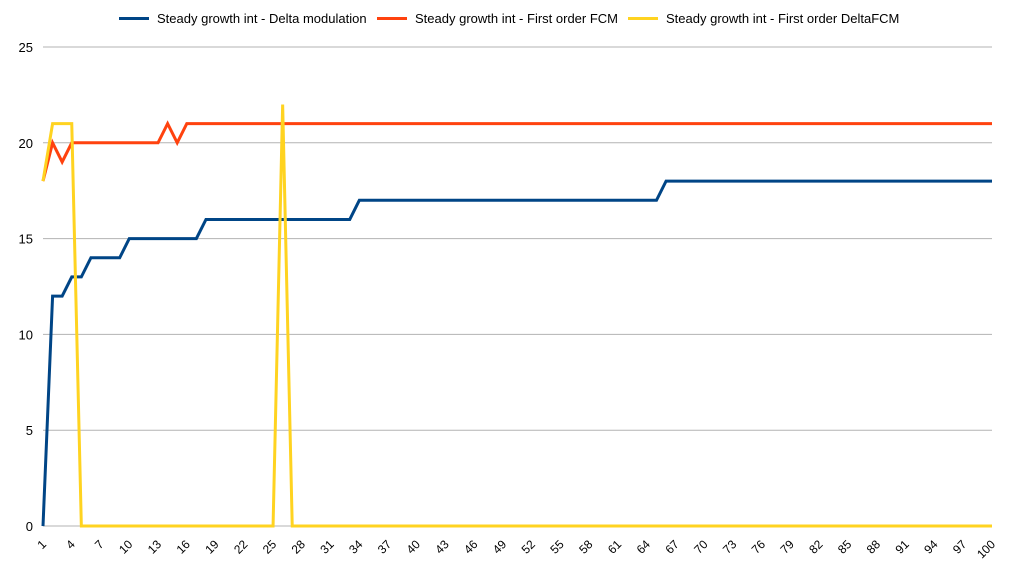 This screenshot has height=576, width=1018. I want to click on y-tick-label: 15, so click(26, 239).